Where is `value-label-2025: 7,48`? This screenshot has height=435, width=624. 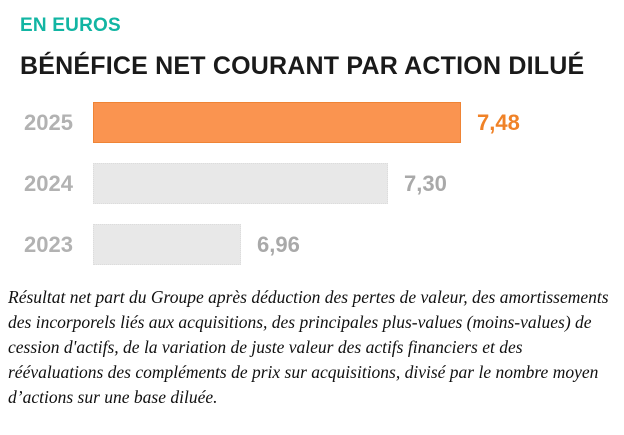 value-label-2025: 7,48 is located at coordinates (498, 122).